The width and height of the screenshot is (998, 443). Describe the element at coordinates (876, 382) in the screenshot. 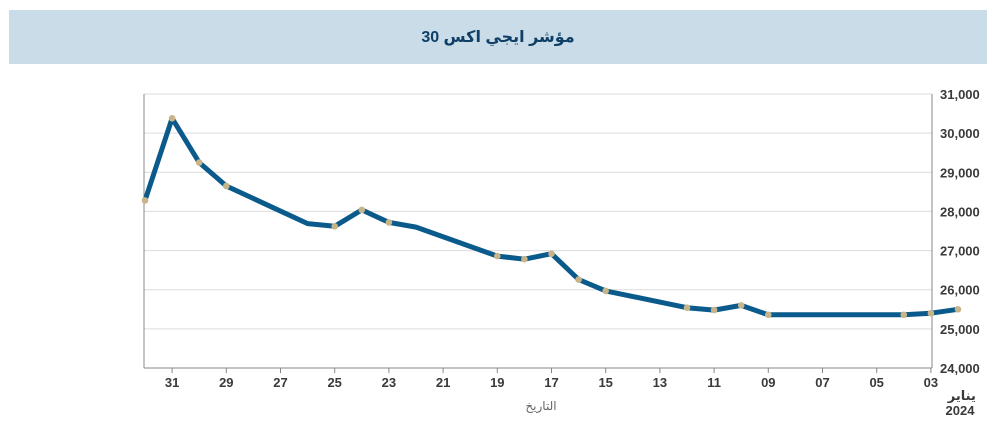

I see `x-tick-label: 05` at that location.